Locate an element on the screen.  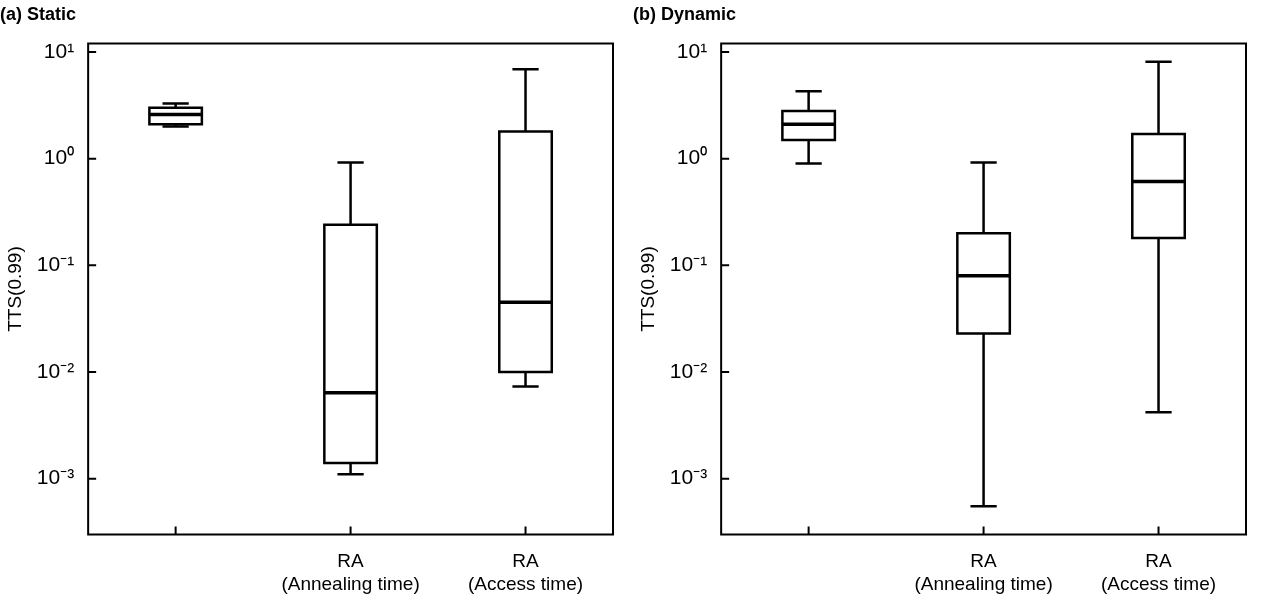
chart-title: (b) Dynamic is located at coordinates (685, 13).